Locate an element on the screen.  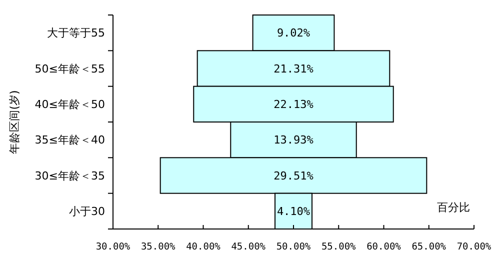
data-label: 21.31% is located at coordinates (294, 69).